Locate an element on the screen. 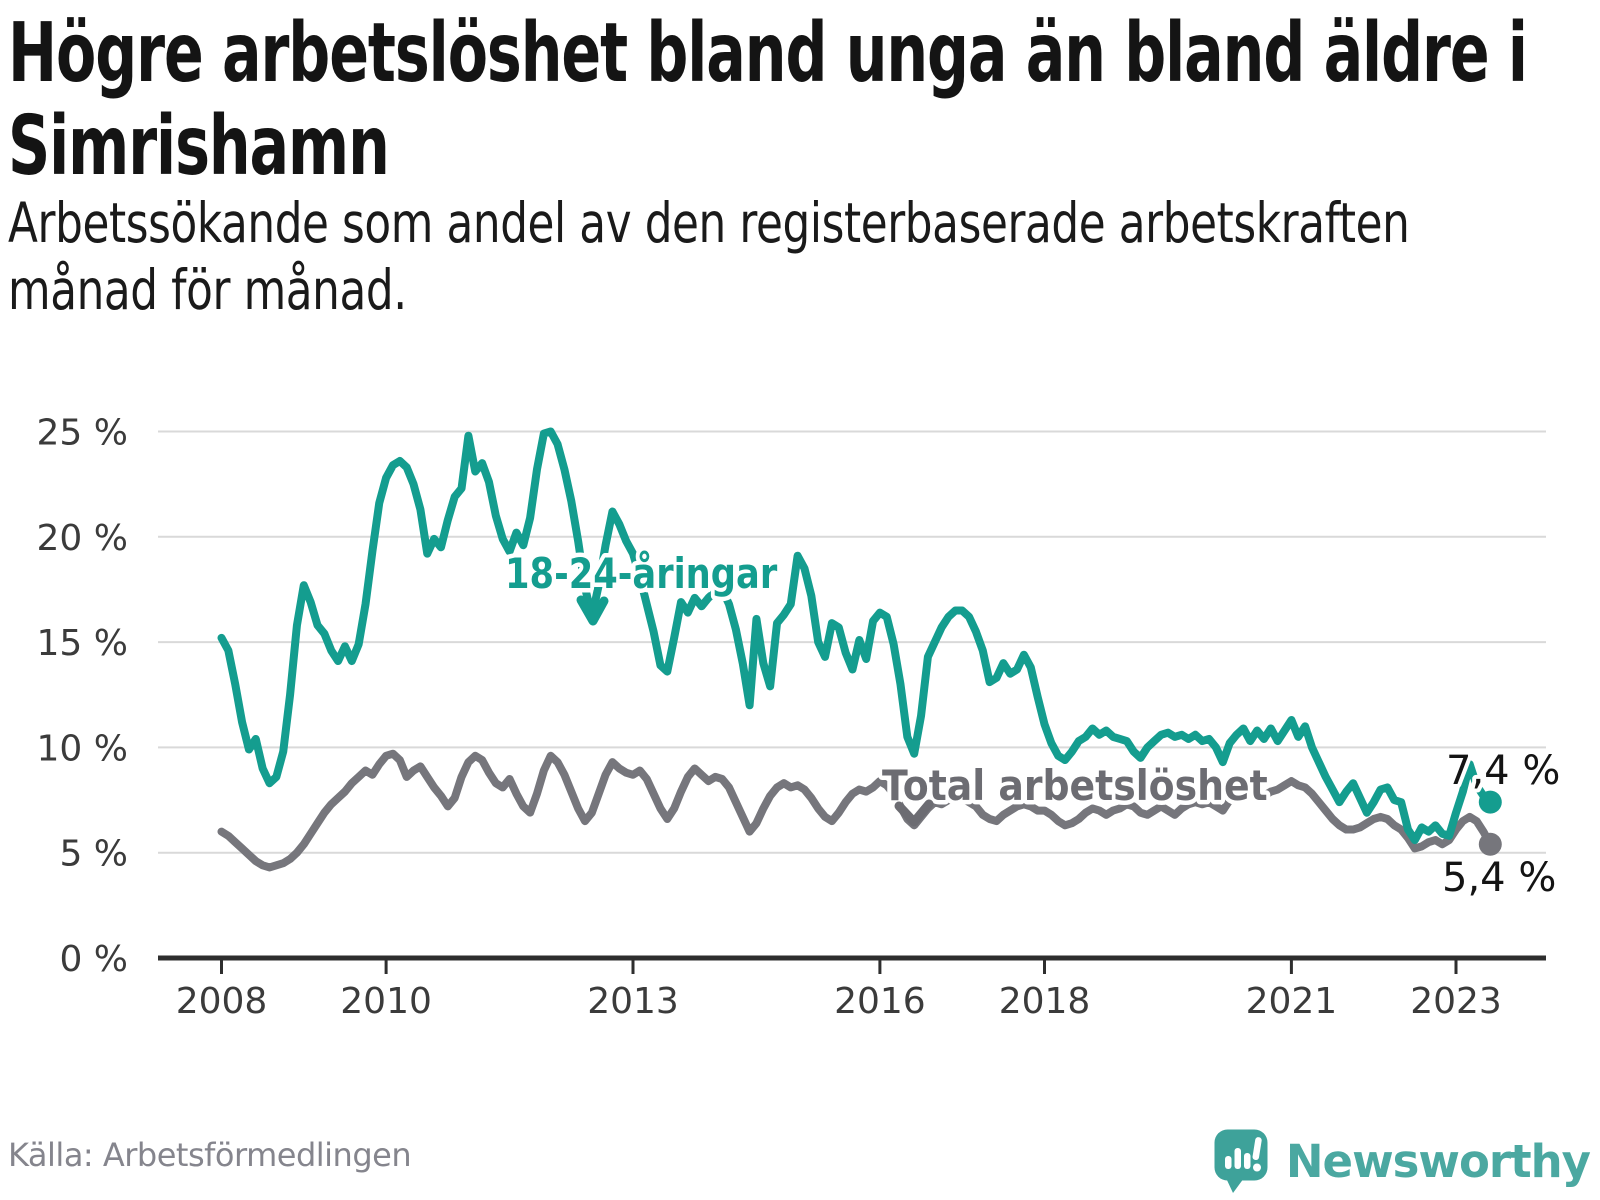  y-tick-label: 10 % is located at coordinates (82, 748).